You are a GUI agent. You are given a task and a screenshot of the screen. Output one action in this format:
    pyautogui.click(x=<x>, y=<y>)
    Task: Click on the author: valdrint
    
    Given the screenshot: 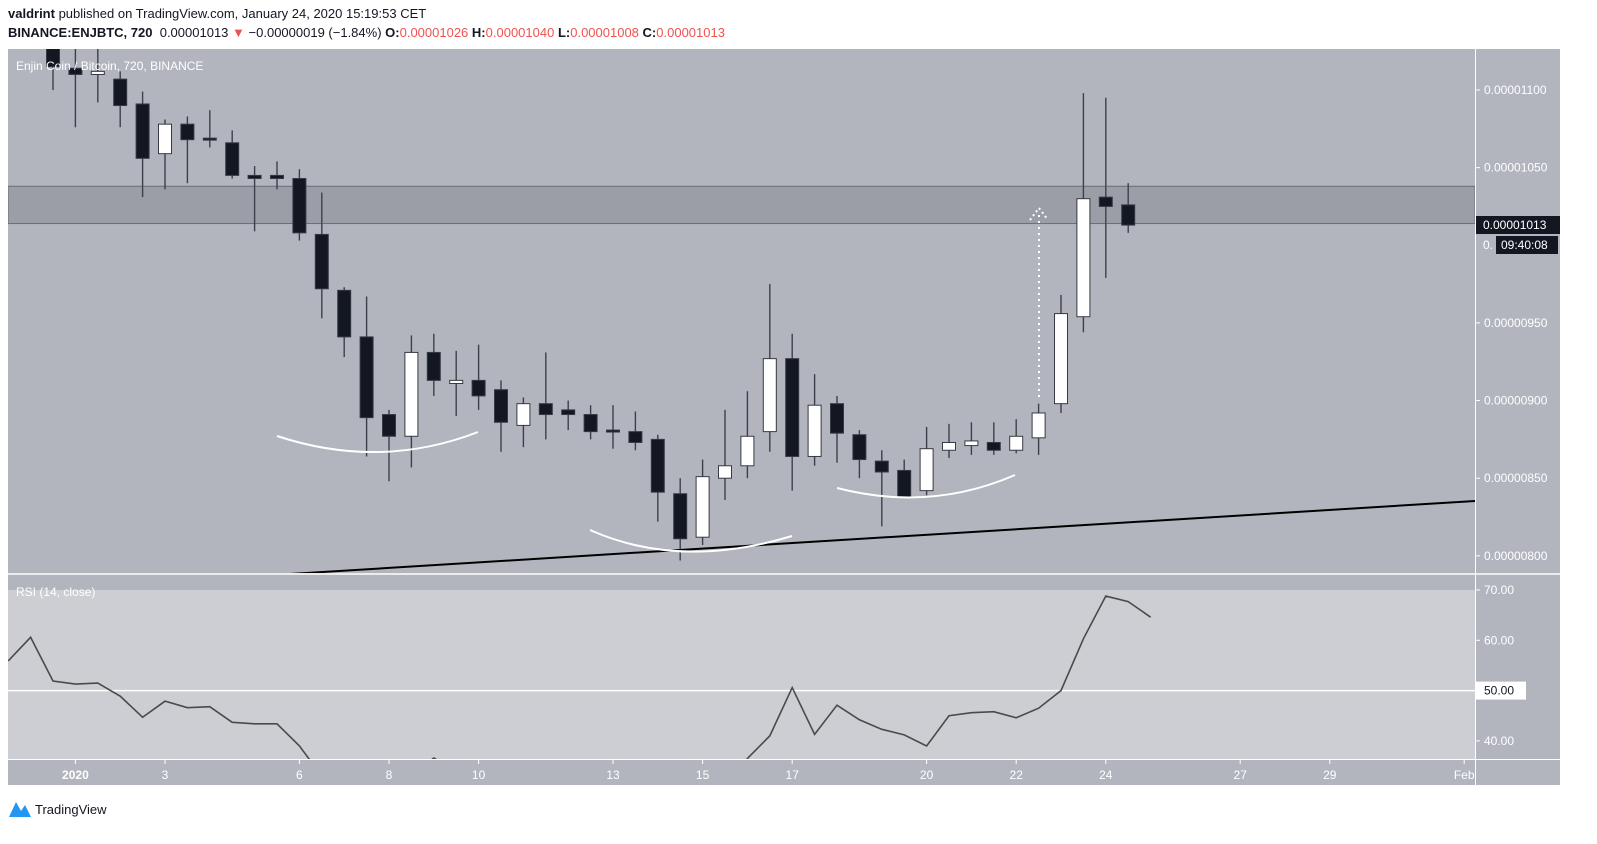 What is the action you would take?
    pyautogui.click(x=31, y=13)
    